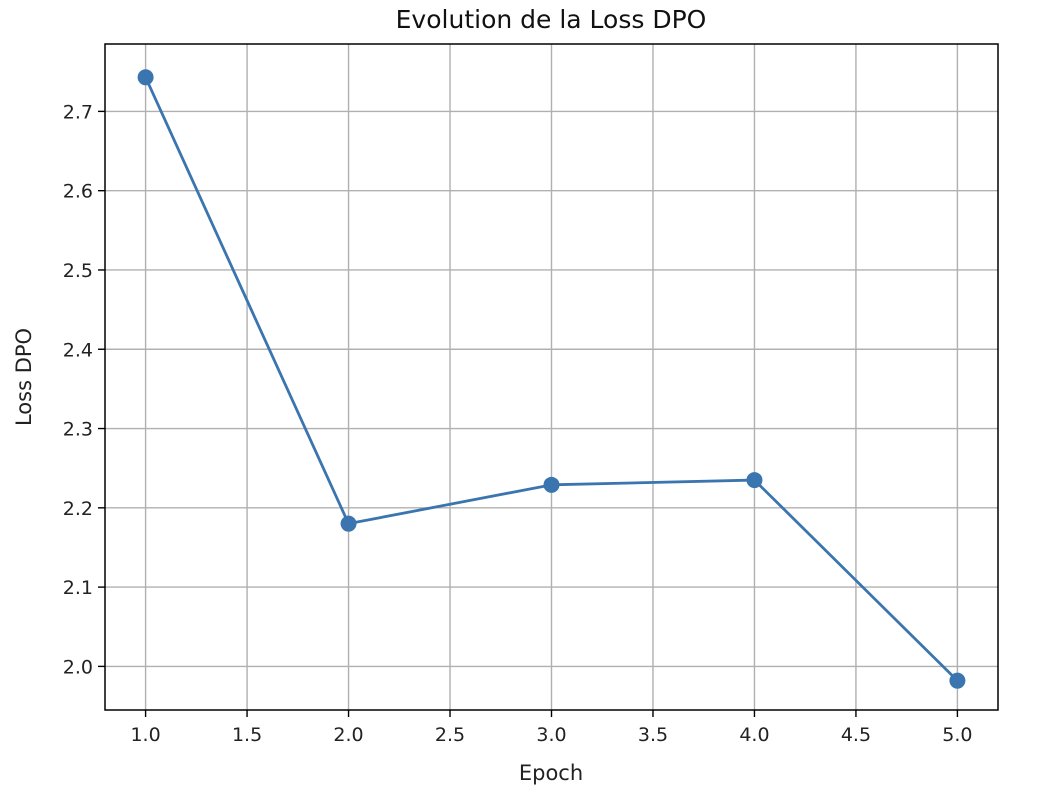 Image resolution: width=1052 pixels, height=794 pixels. I want to click on y-axis-ticks: 2.0 2.1 2.2 2.3 2.4 2.5 2.6 2.7, so click(84, 389).